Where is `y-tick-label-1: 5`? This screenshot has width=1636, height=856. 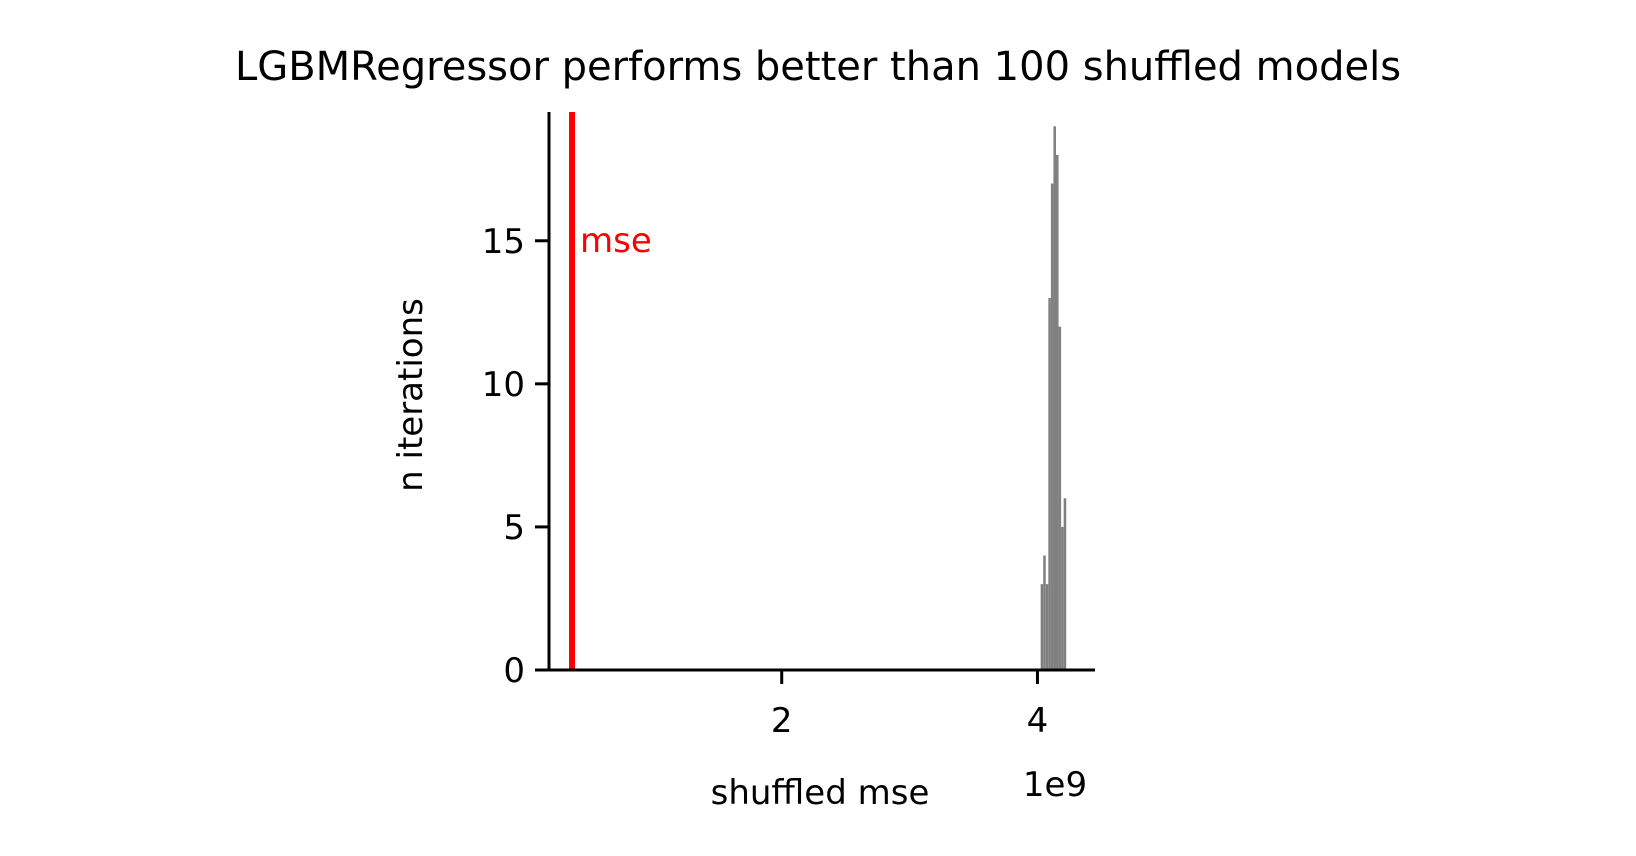
y-tick-label-1: 5 is located at coordinates (514, 528).